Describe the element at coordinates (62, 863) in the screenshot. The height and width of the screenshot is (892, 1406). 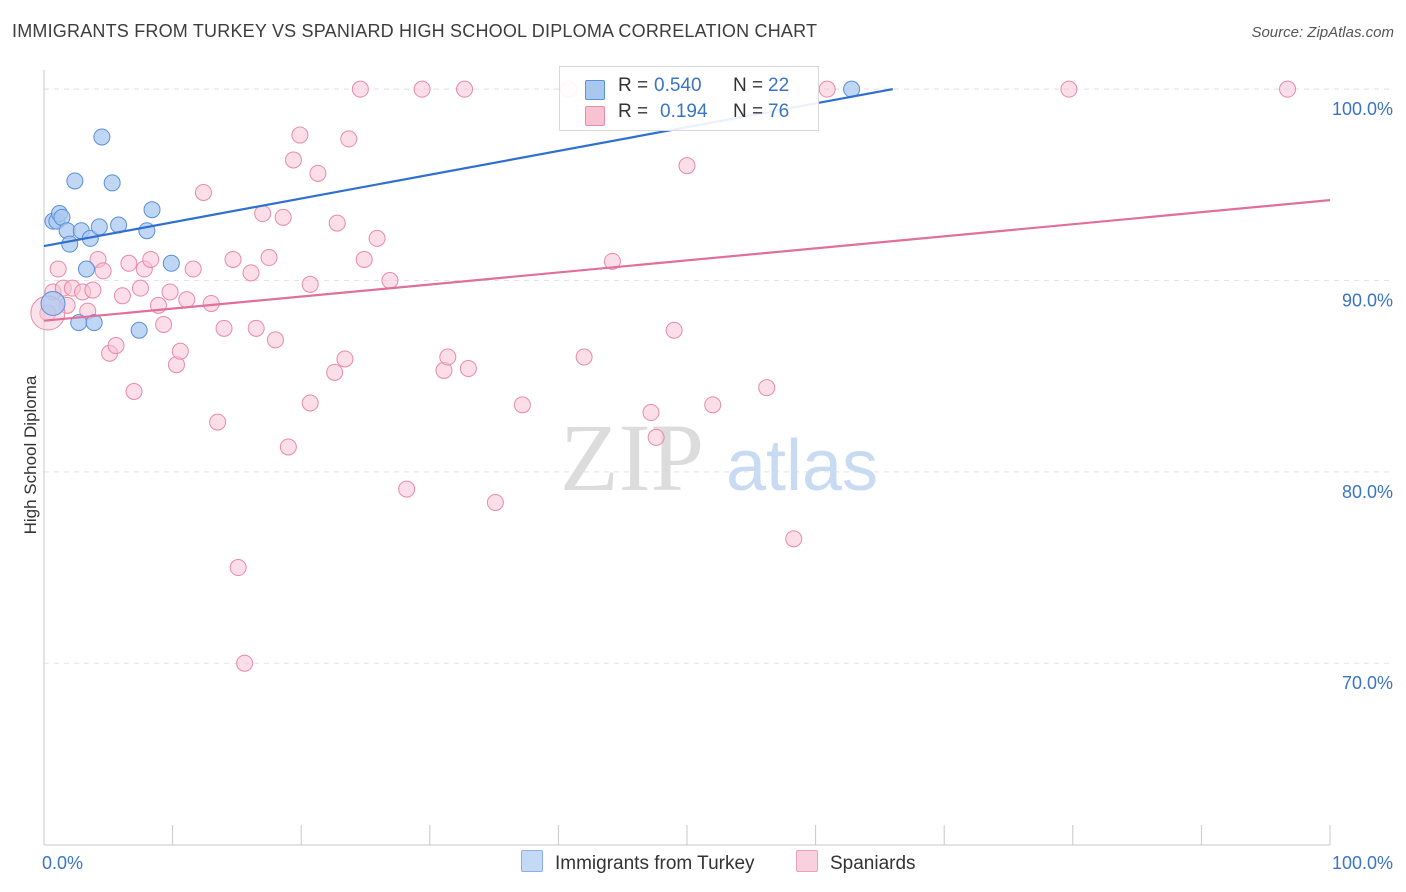
I see `x-tick-label: 0.0%` at that location.